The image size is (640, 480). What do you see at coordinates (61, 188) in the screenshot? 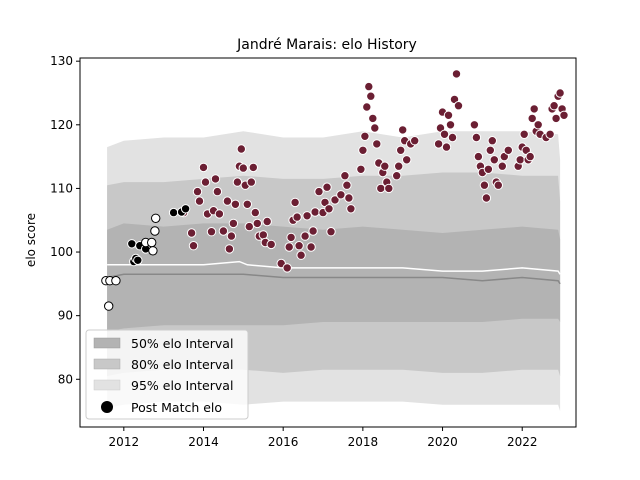
I see `y-tick-label: 110` at bounding box center [61, 188].